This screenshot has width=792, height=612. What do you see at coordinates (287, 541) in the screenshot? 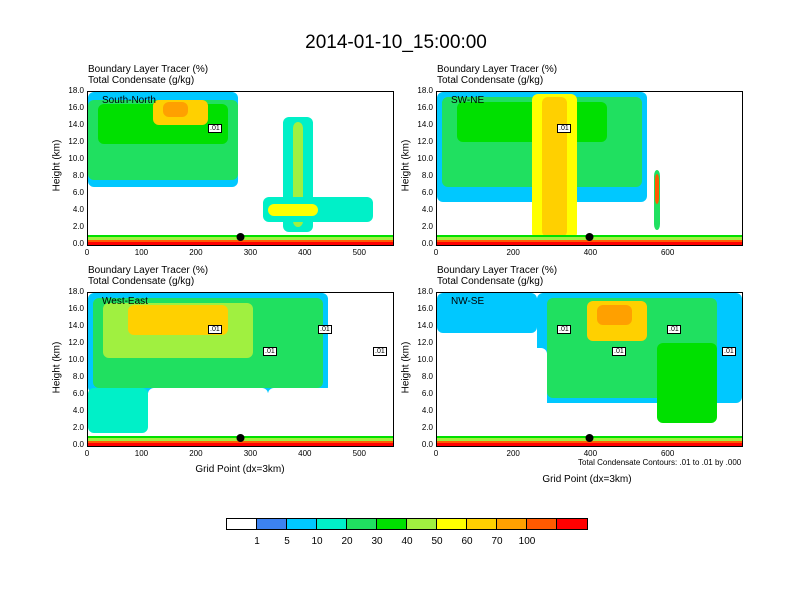
I see `colorbar-label: 5` at bounding box center [287, 541].